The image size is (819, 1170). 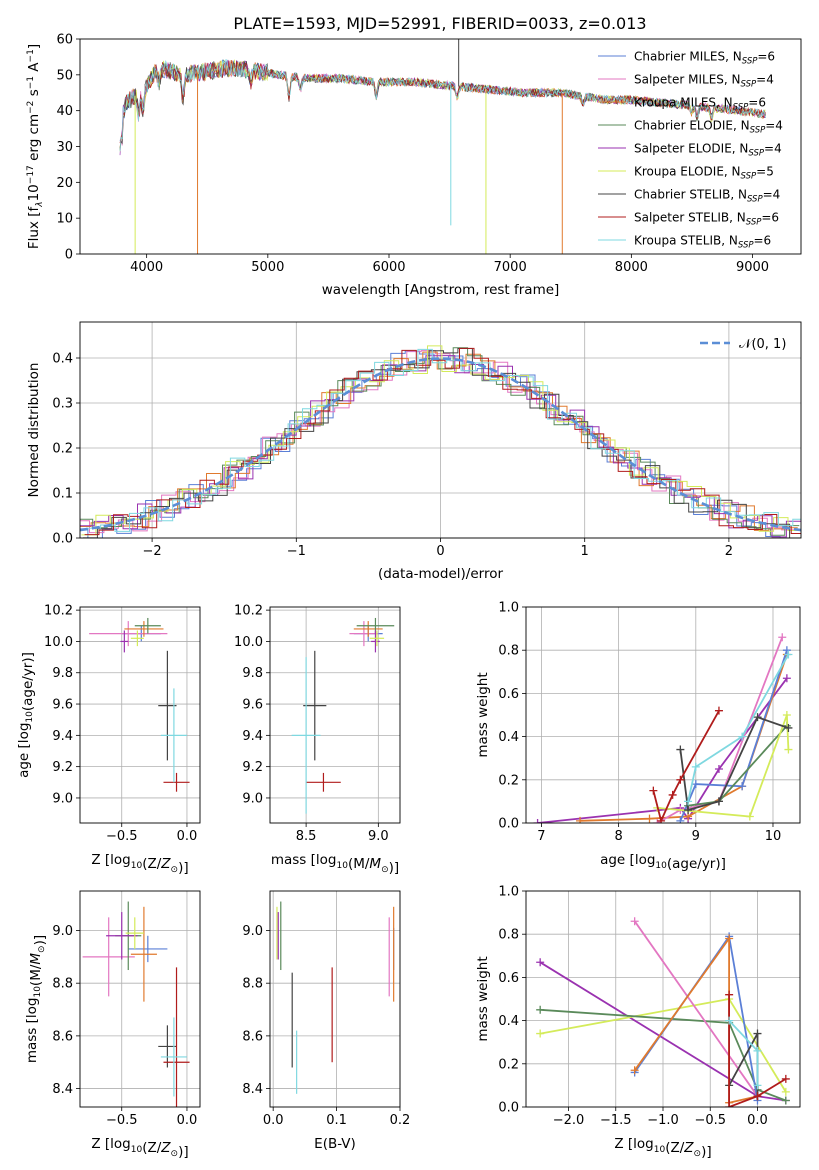 I want to click on series-kroupa-stelib, so click(x=743, y=1053).